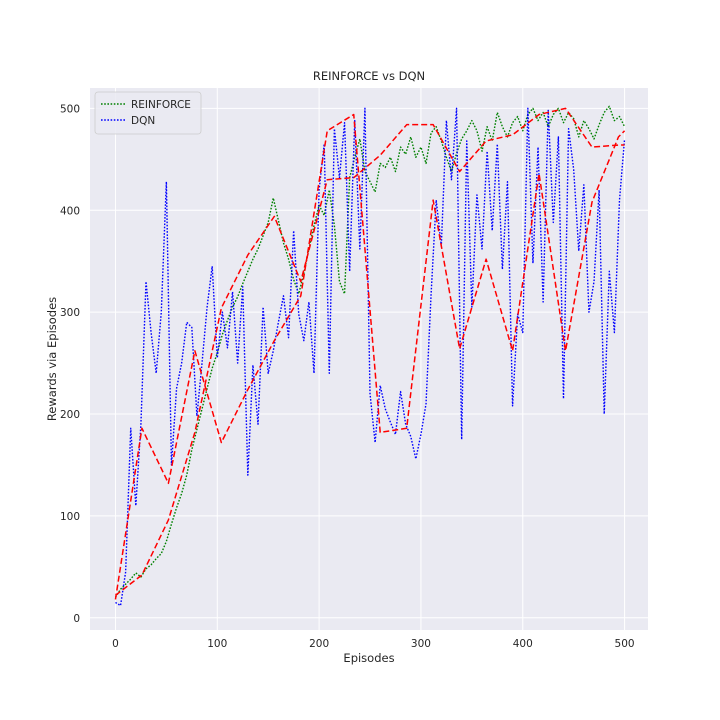 The width and height of the screenshot is (720, 720). What do you see at coordinates (70, 313) in the screenshot?
I see `y-tick-label: 300` at bounding box center [70, 313].